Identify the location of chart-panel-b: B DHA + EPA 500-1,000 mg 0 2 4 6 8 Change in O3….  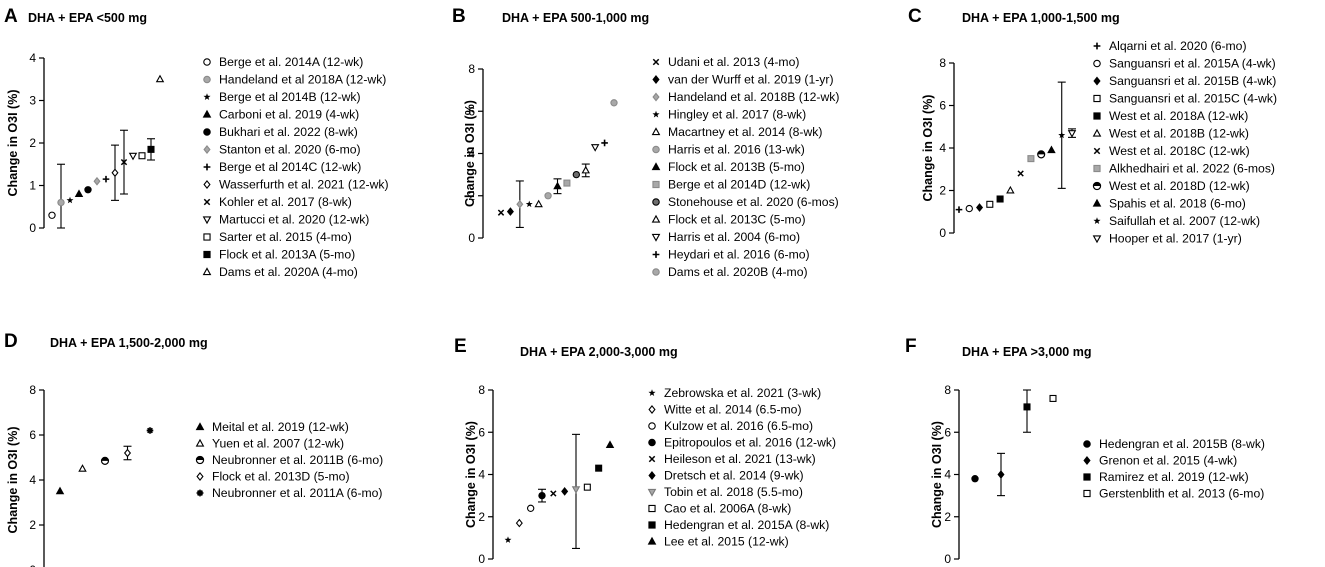
(645, 142).